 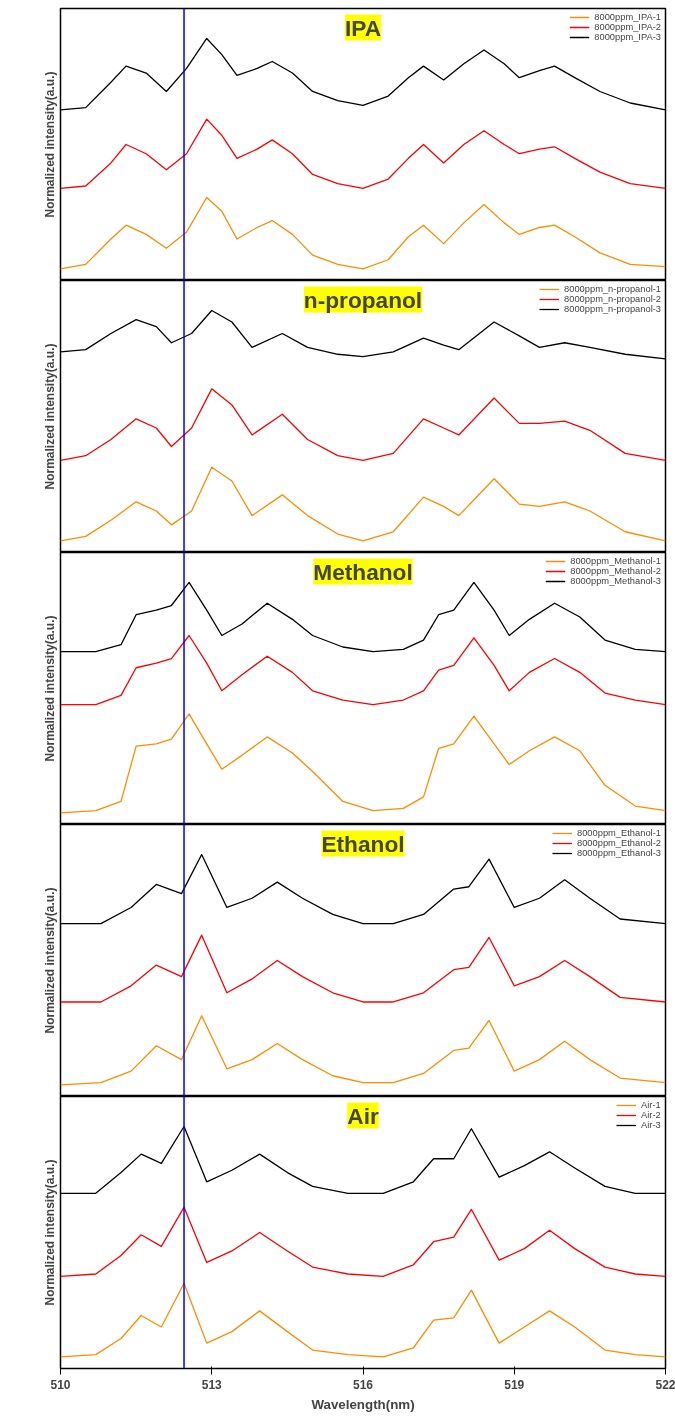 What do you see at coordinates (615, 581) in the screenshot?
I see `legend-label: 8000ppm_Methanol-3` at bounding box center [615, 581].